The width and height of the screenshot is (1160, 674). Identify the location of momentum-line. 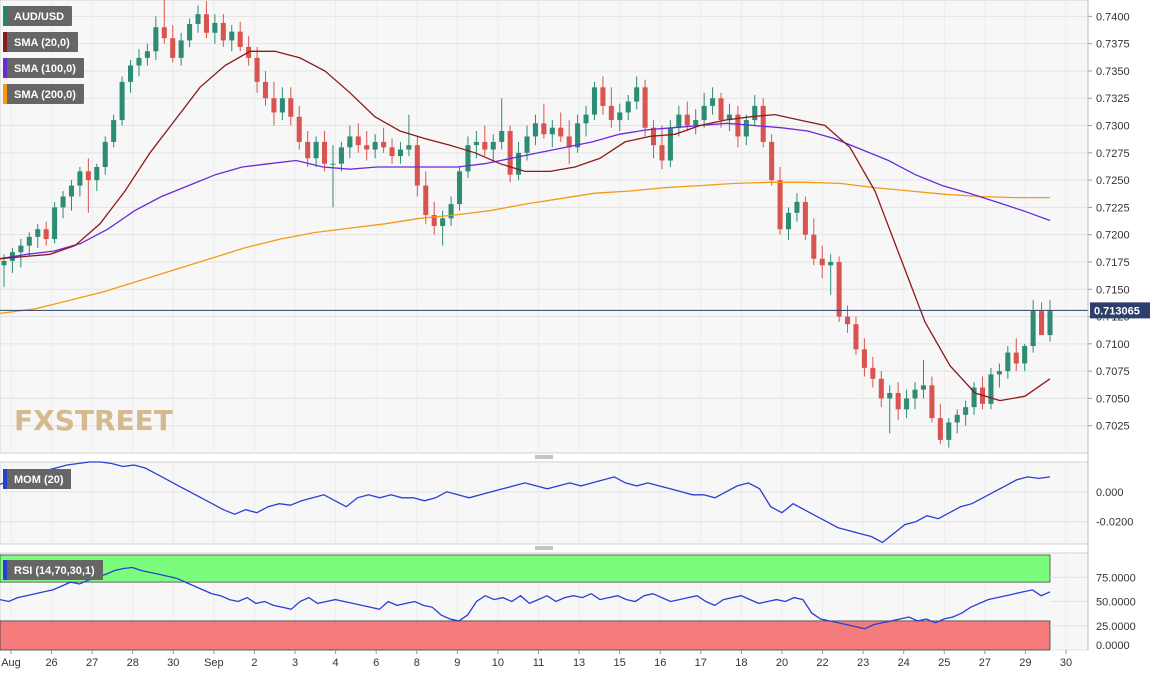
(525, 502).